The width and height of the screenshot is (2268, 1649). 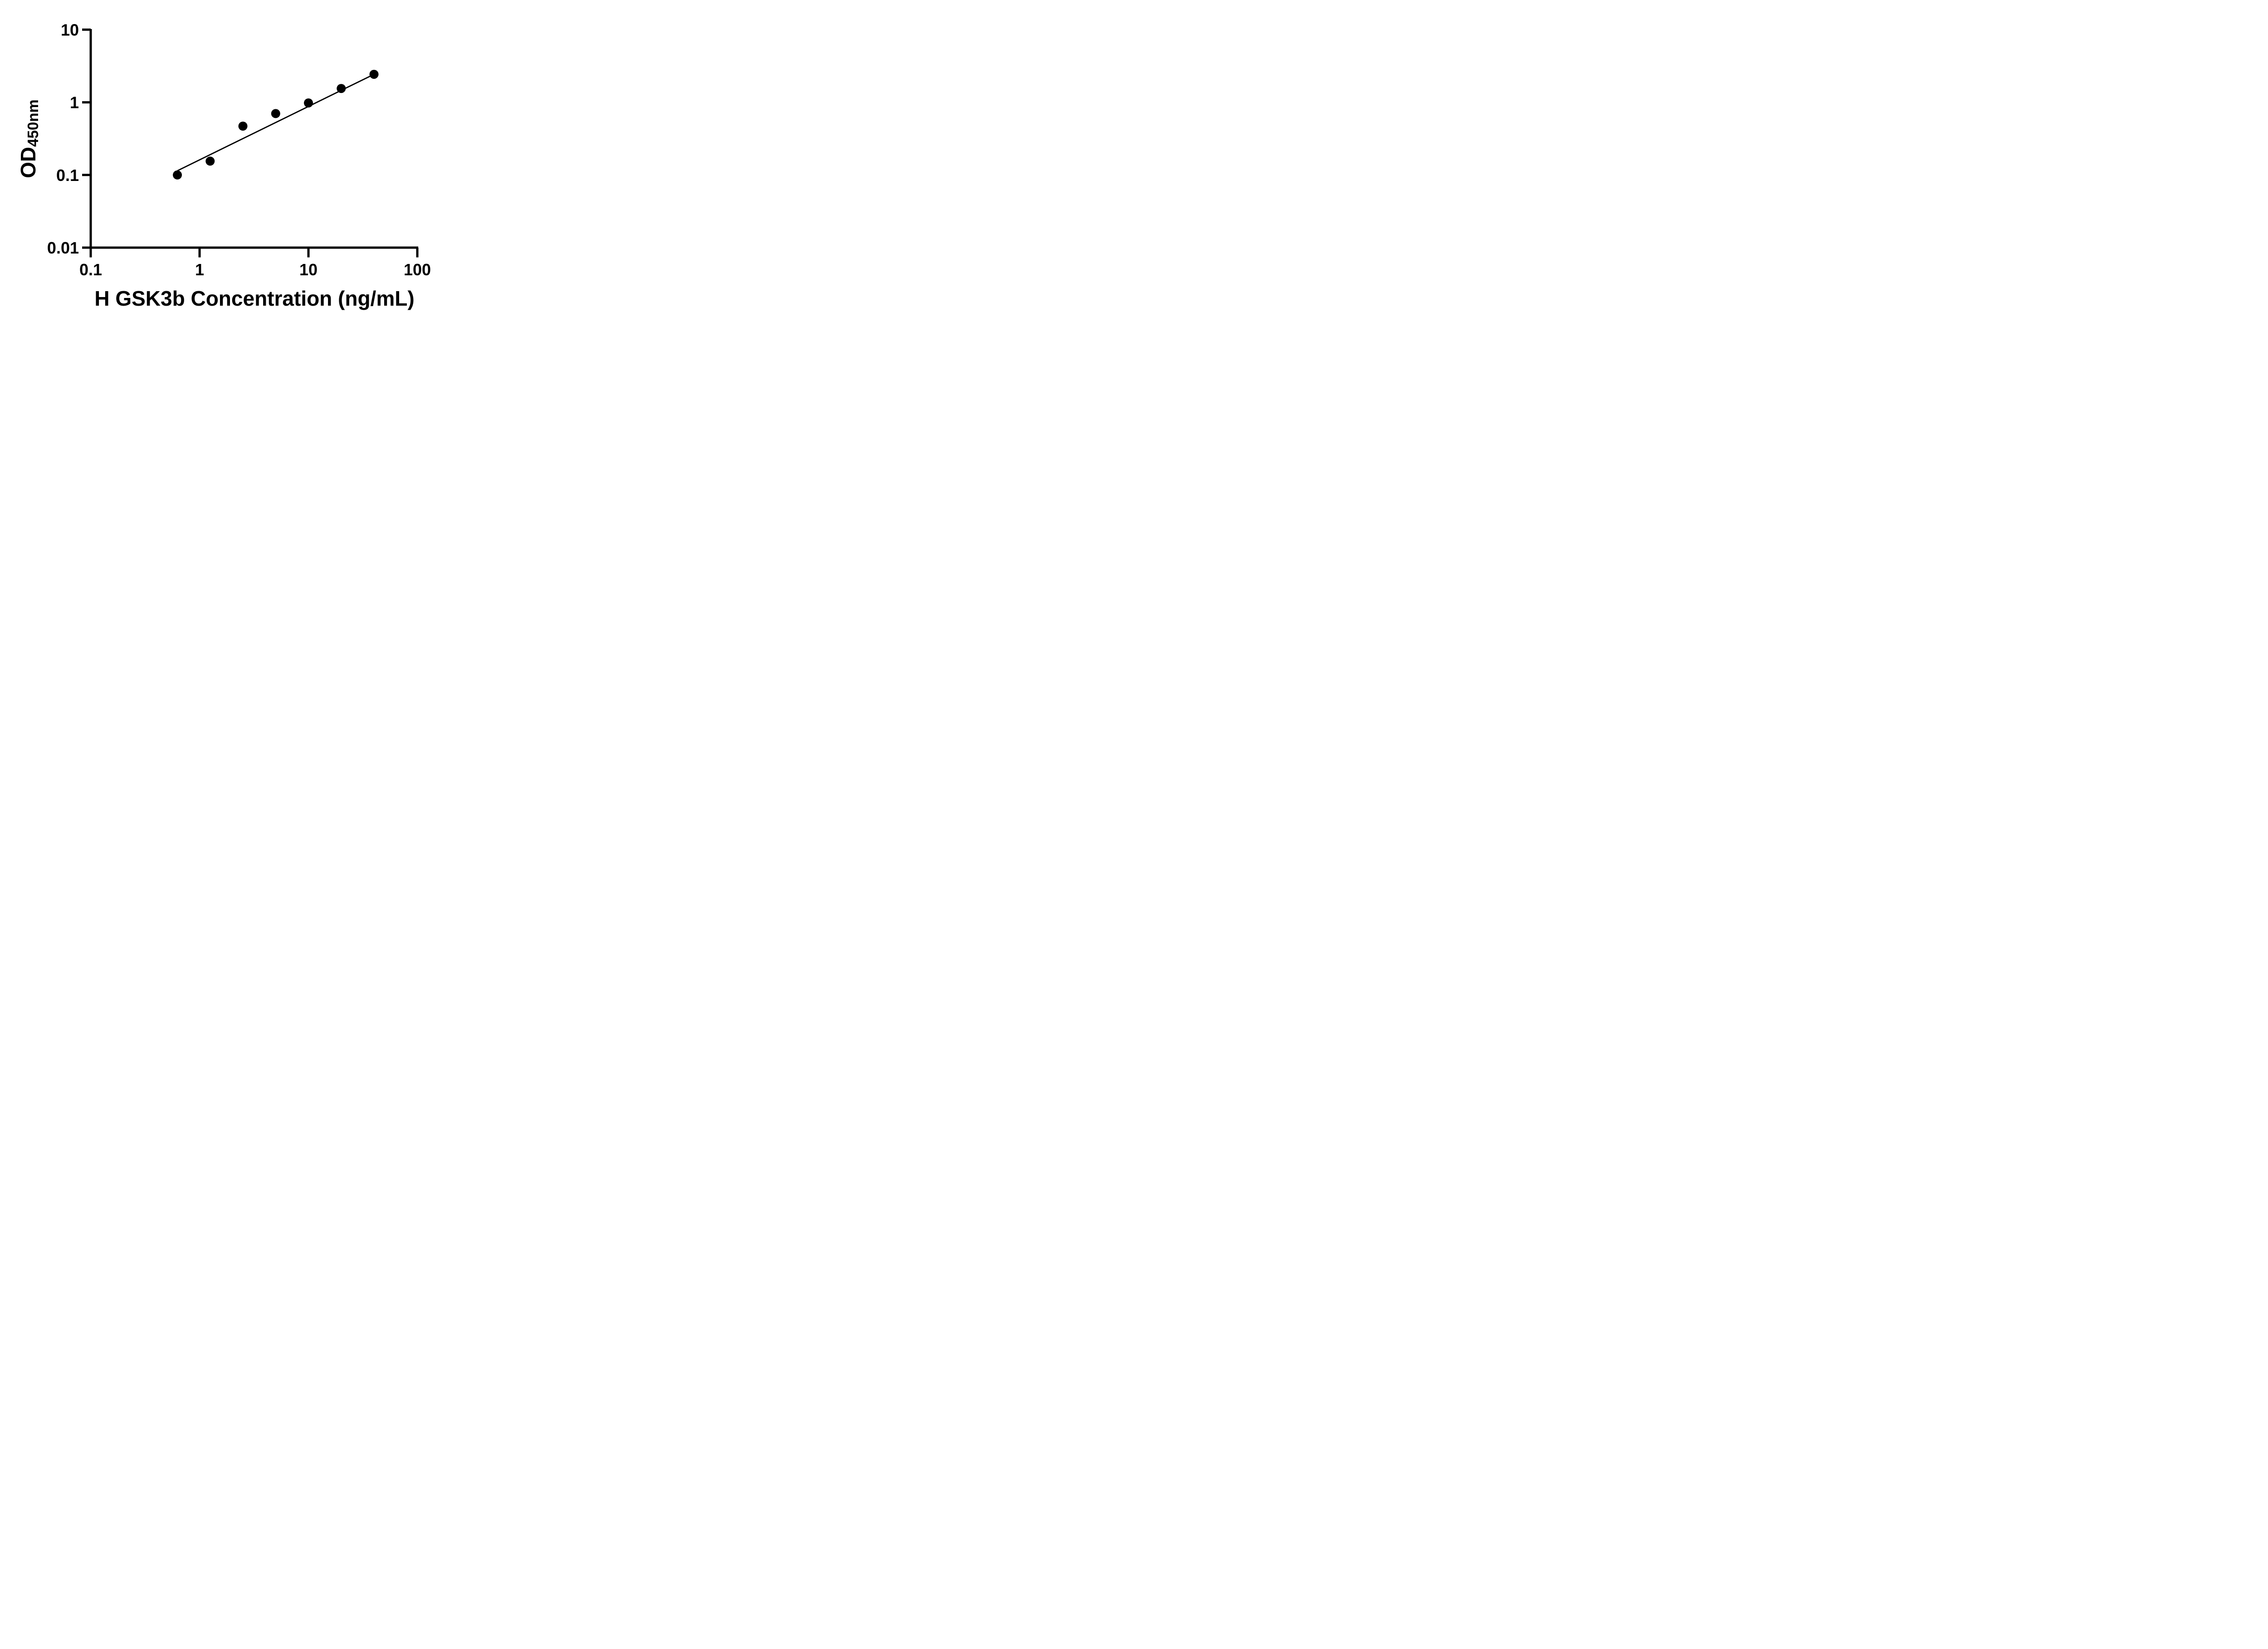 I want to click on y-axis-tick-label: 0.01, so click(x=63, y=248).